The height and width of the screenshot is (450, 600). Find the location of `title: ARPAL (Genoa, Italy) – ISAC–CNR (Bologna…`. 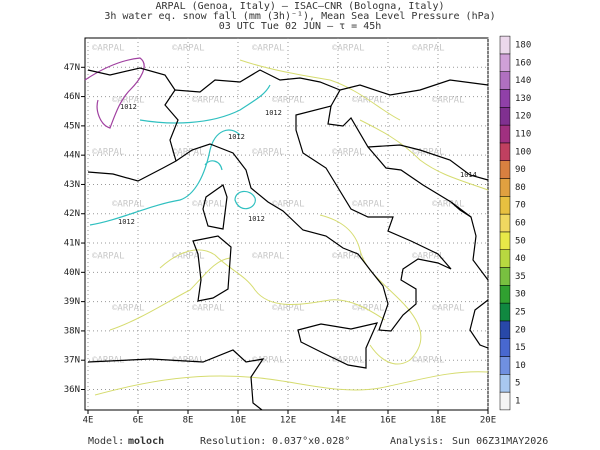

title: ARPAL (Genoa, Italy) – ISAC–CNR (Bologna… is located at coordinates (300, 6).